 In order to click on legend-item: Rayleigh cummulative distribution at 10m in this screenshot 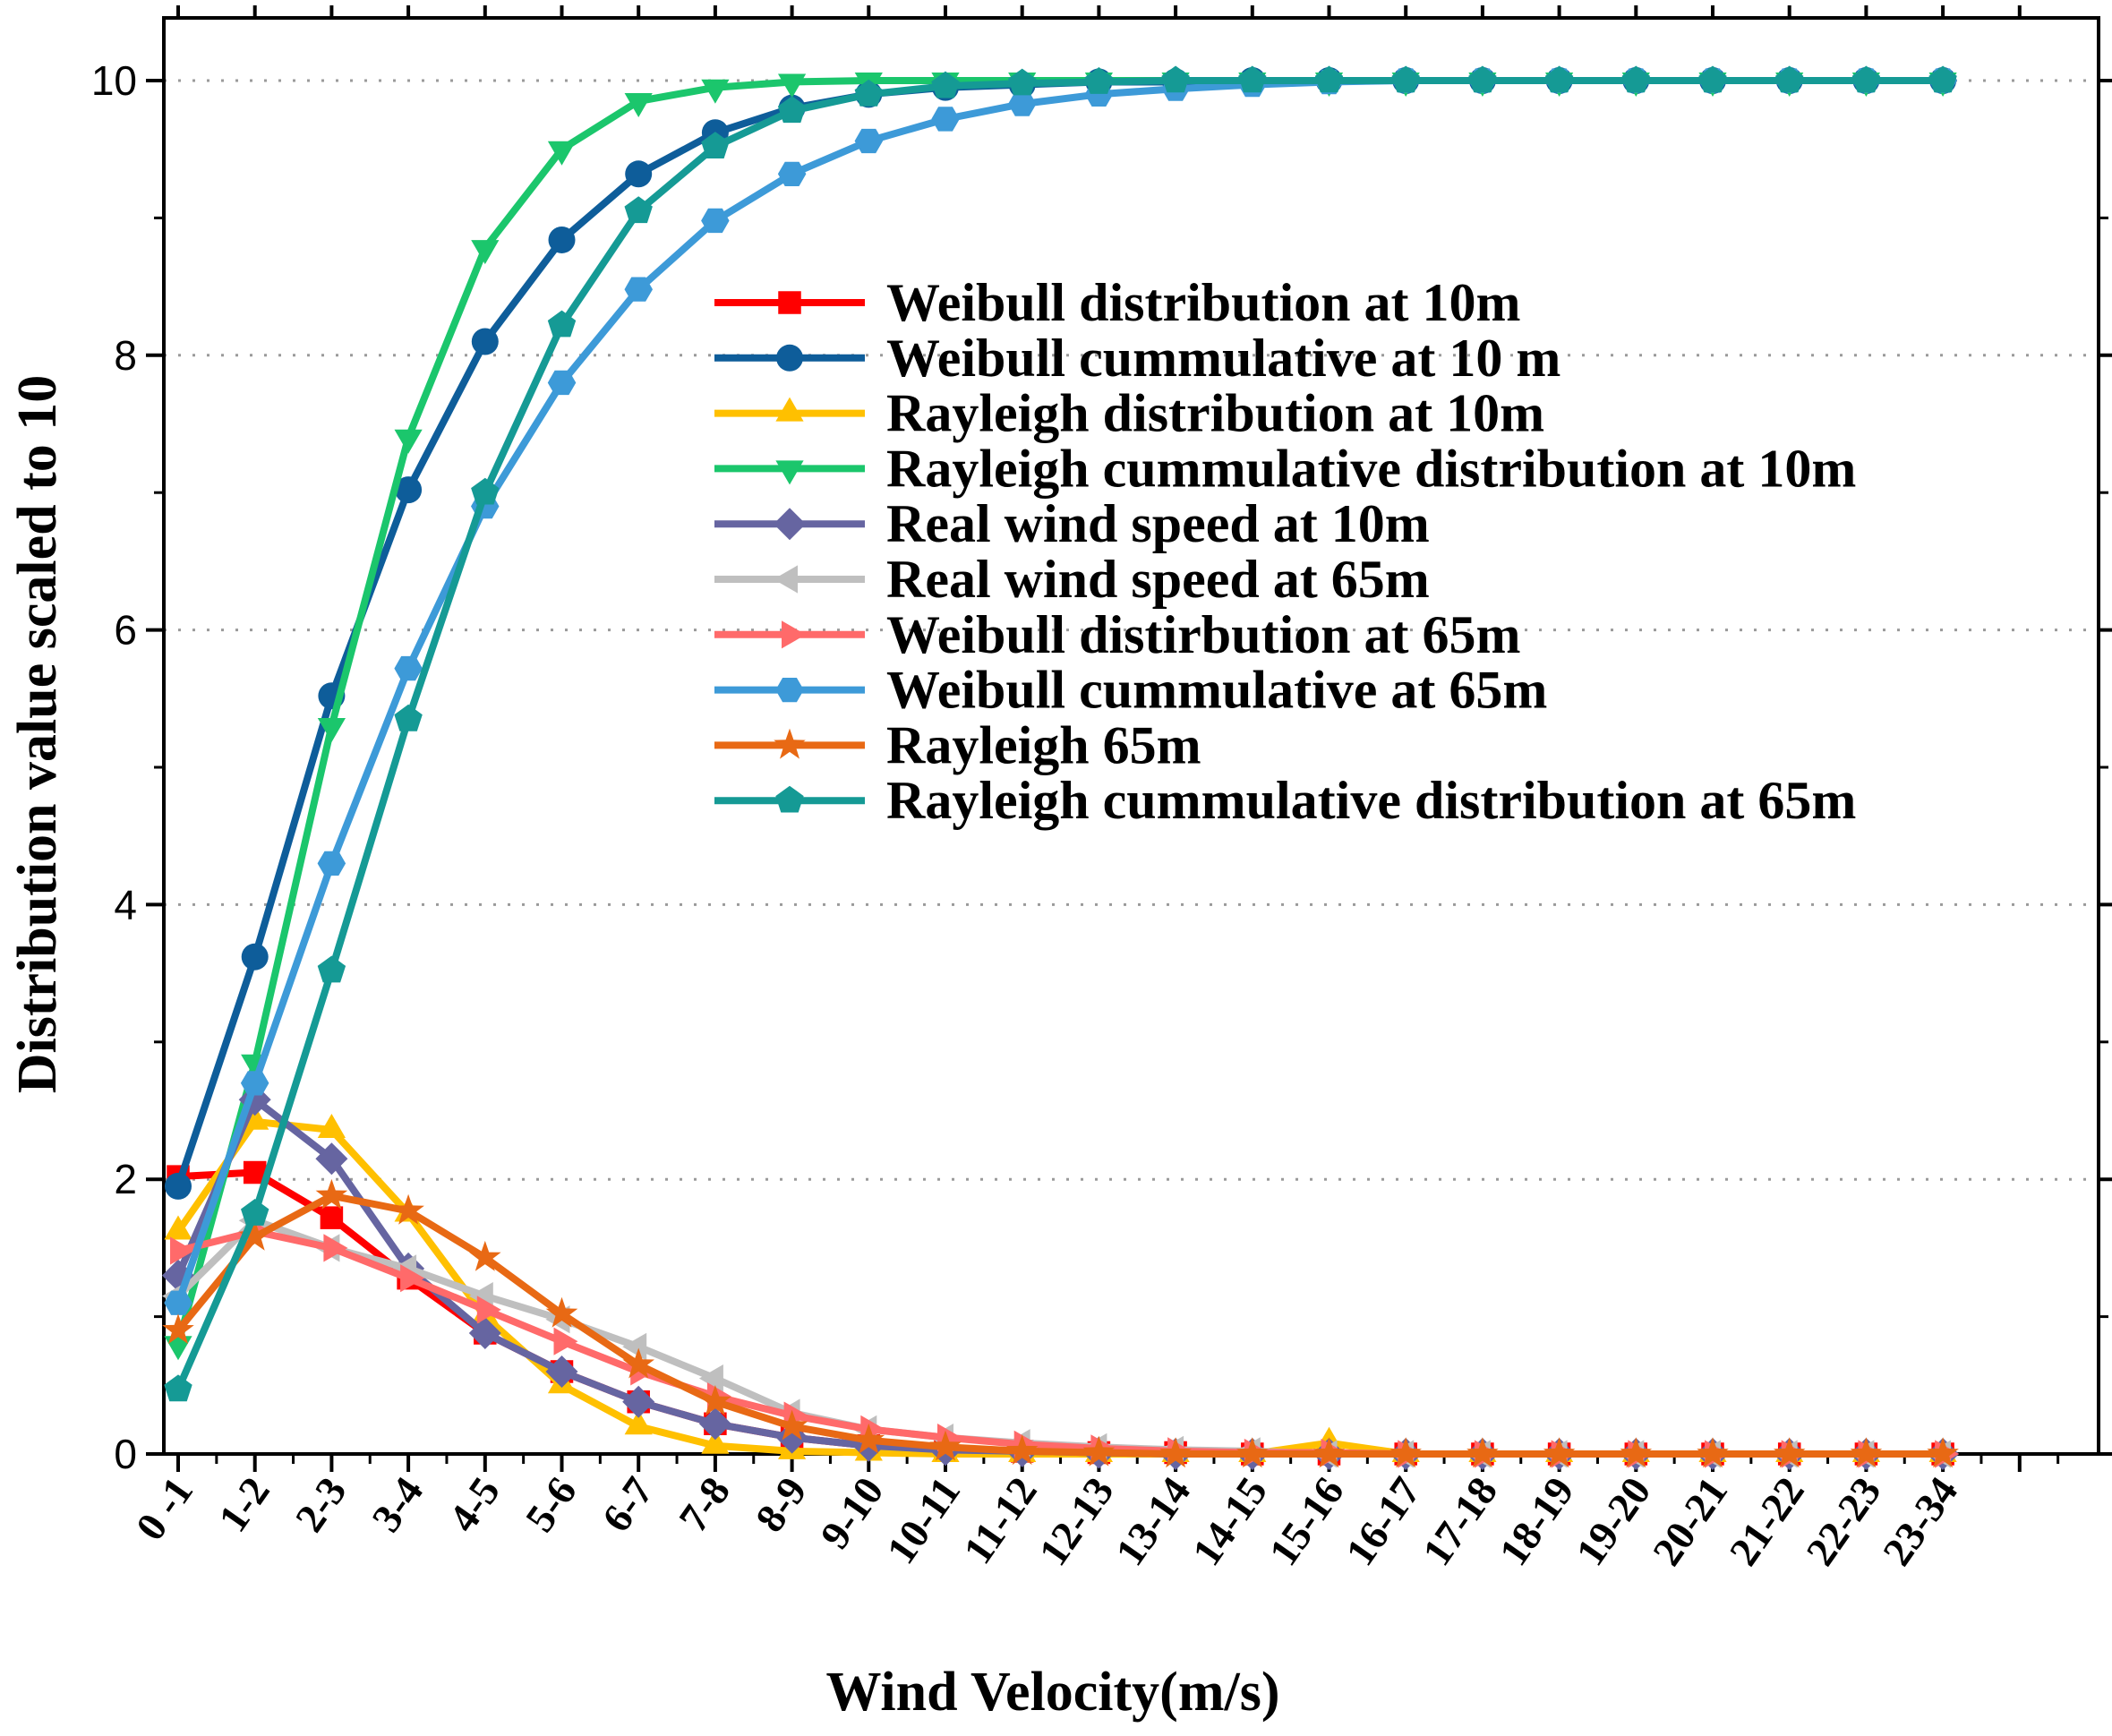, I will do `click(1285, 468)`.